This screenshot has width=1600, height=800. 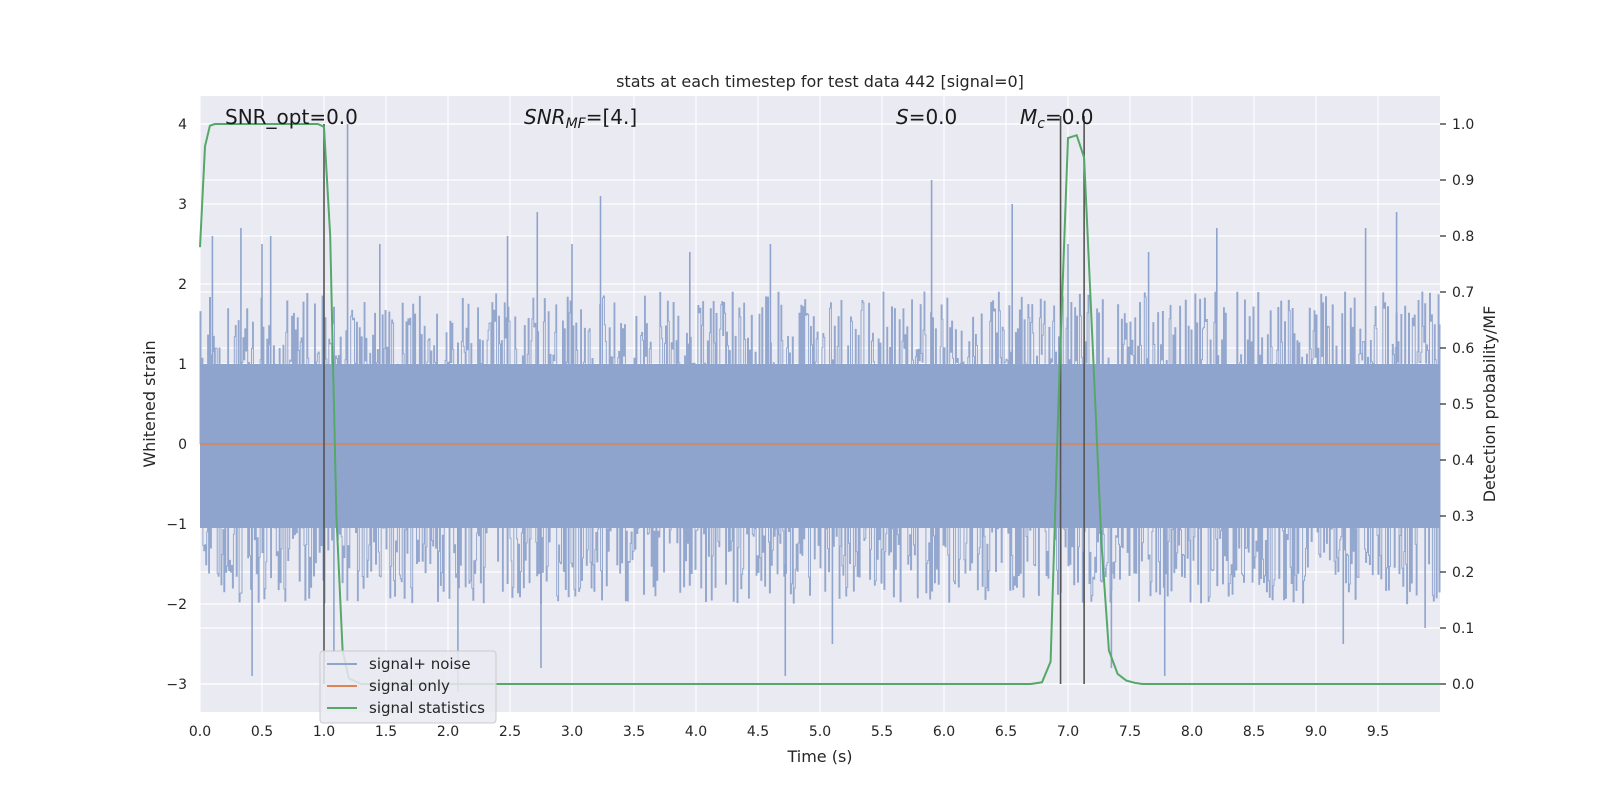 I want to click on y-left-axis-label: Whitened strain, so click(x=149, y=403).